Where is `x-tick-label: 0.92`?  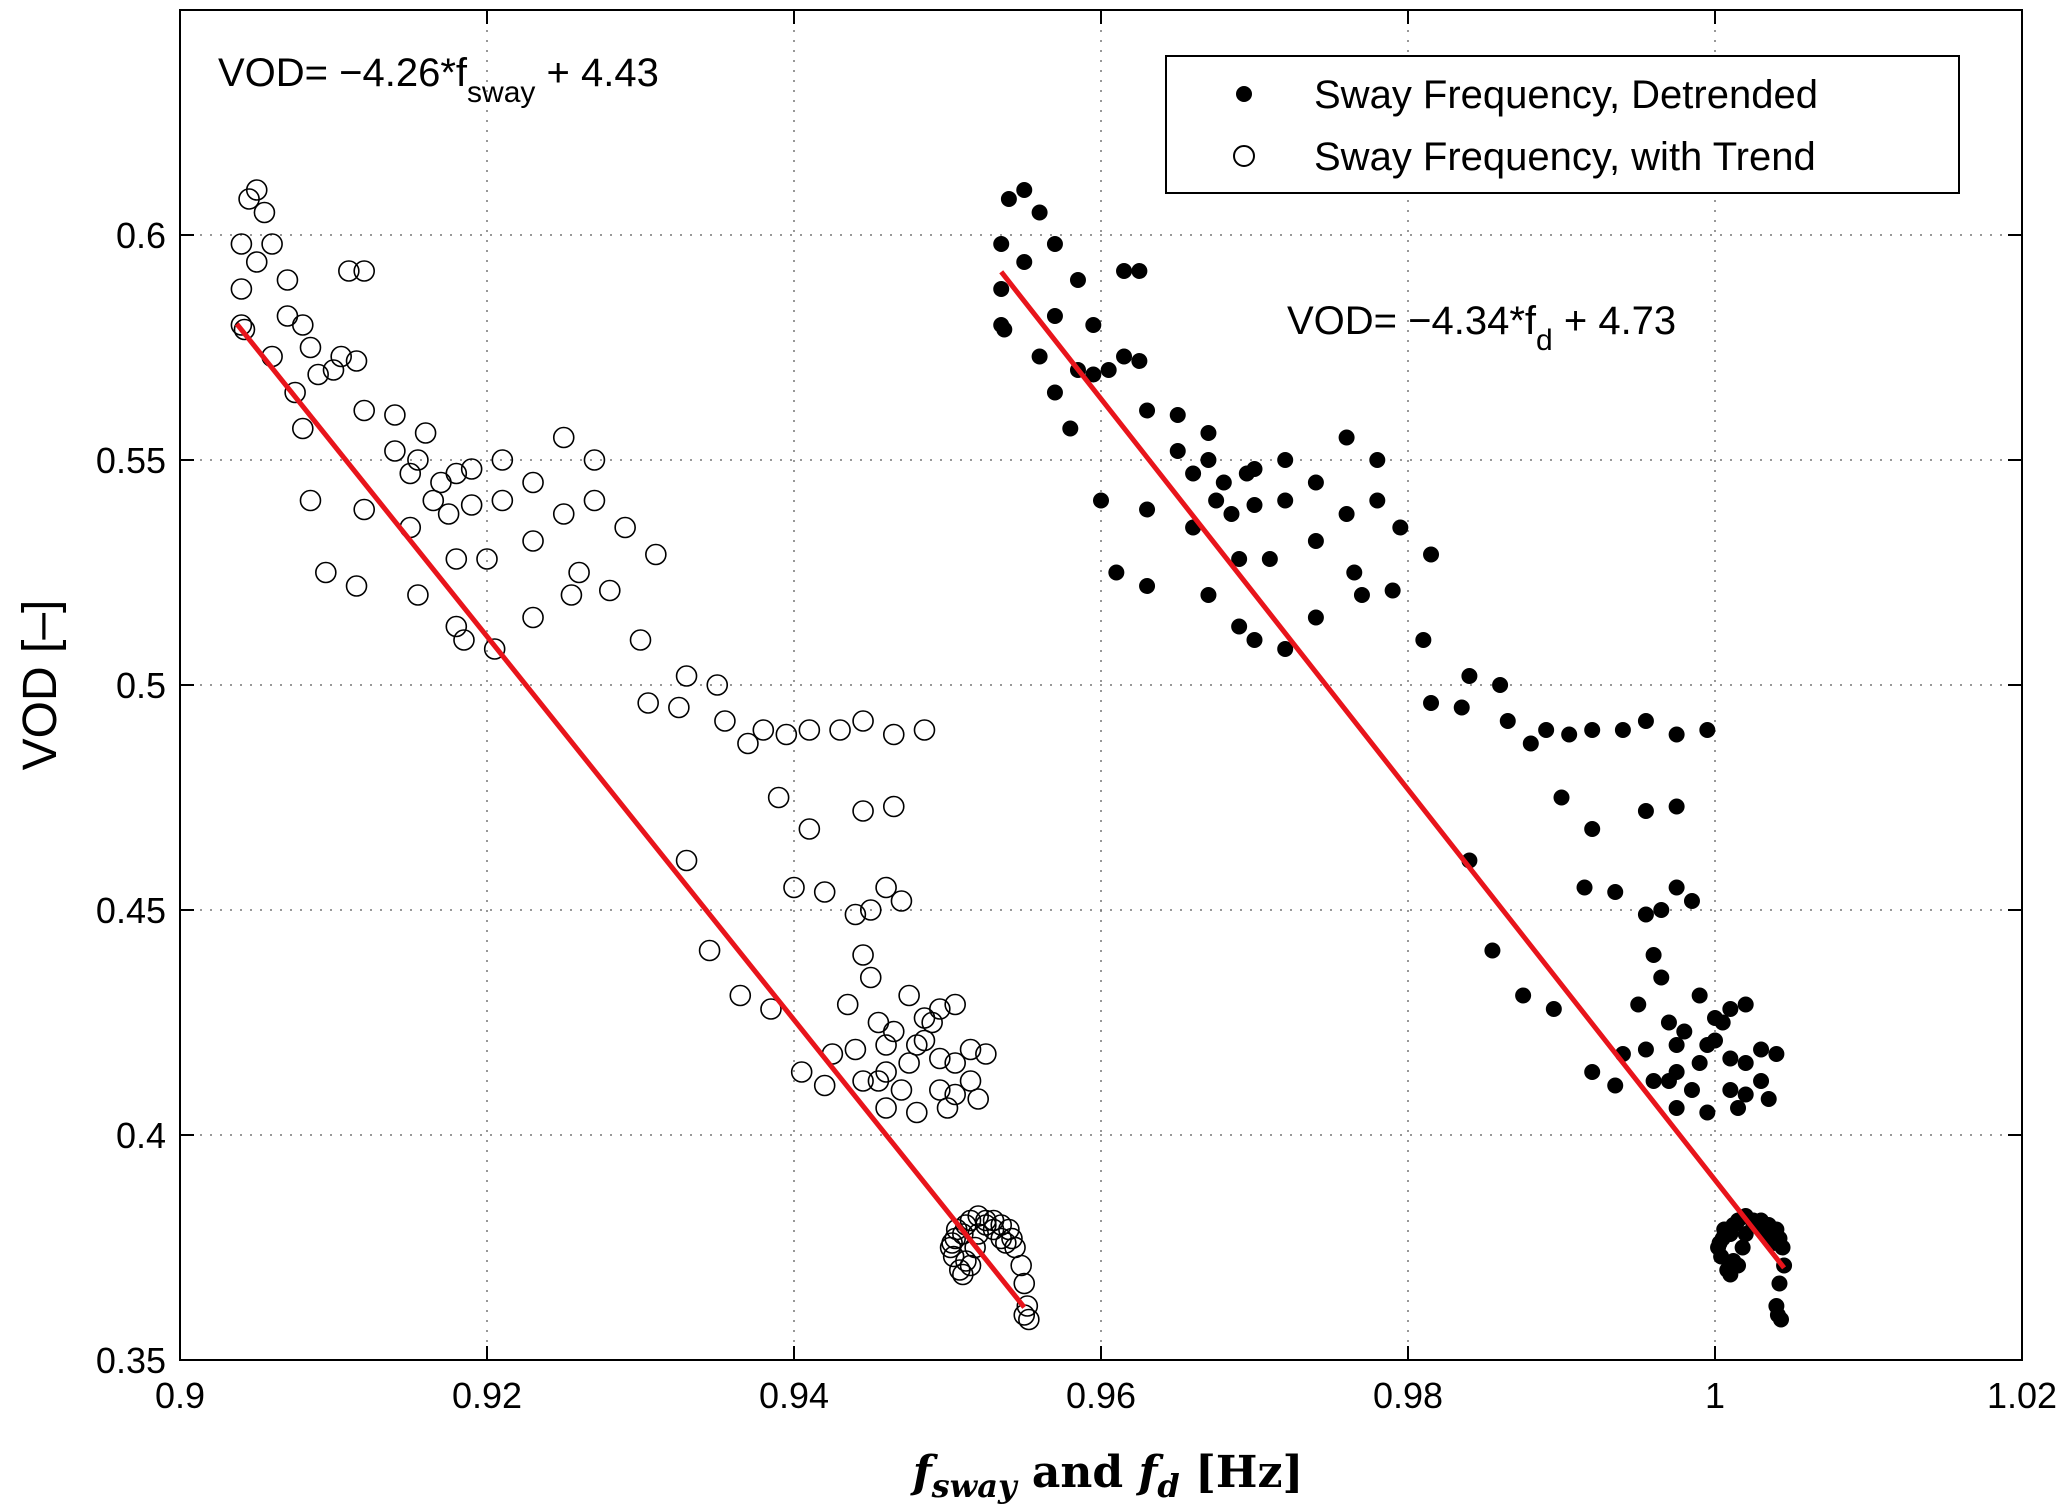 x-tick-label: 0.92 is located at coordinates (487, 1395).